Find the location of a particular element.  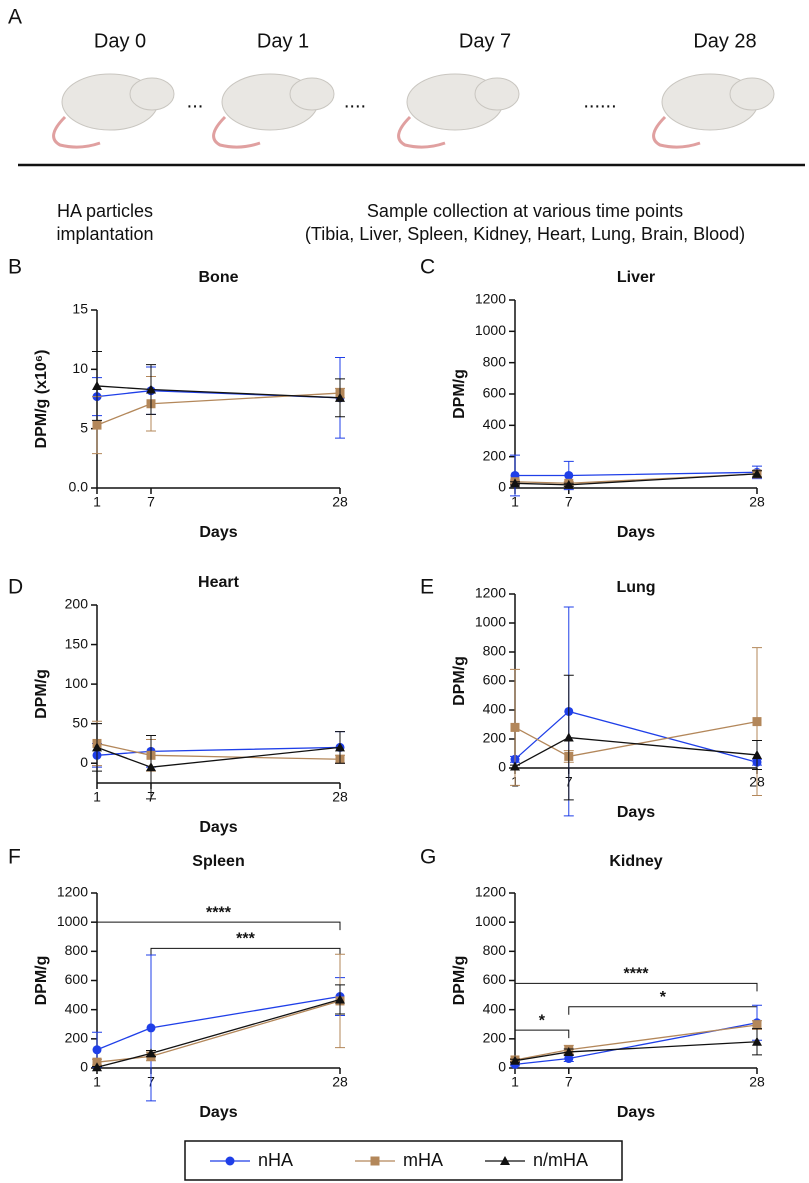

mice is located at coordinates (413, 111).